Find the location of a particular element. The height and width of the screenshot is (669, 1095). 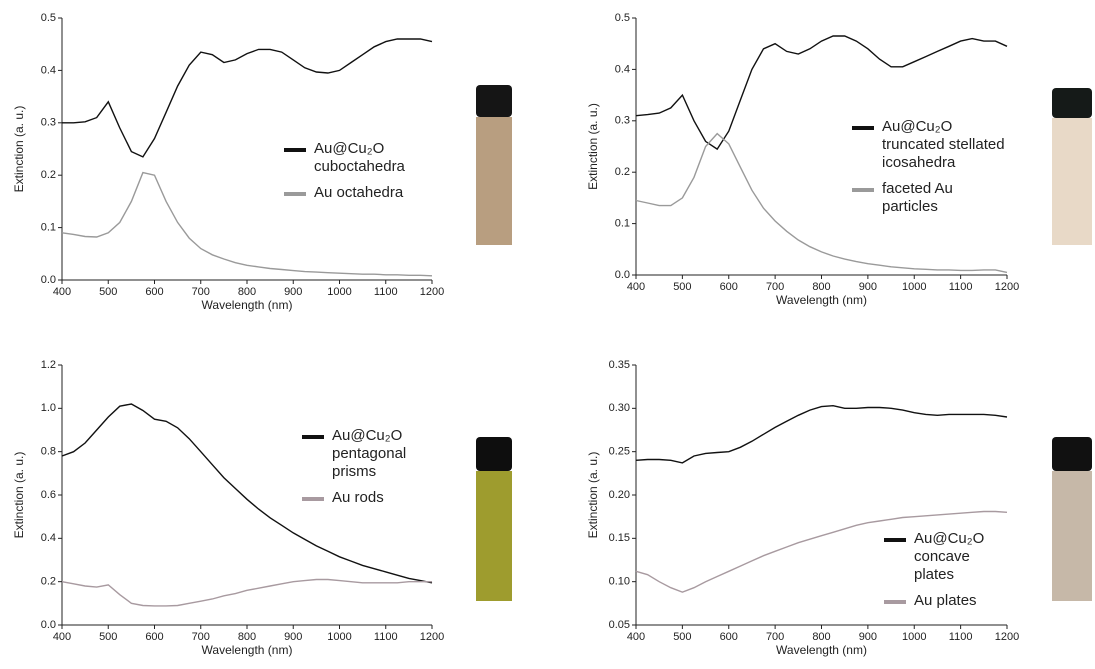

legend: Au@Cu₂O pentagonal prisms Au rods is located at coordinates (354, 471).